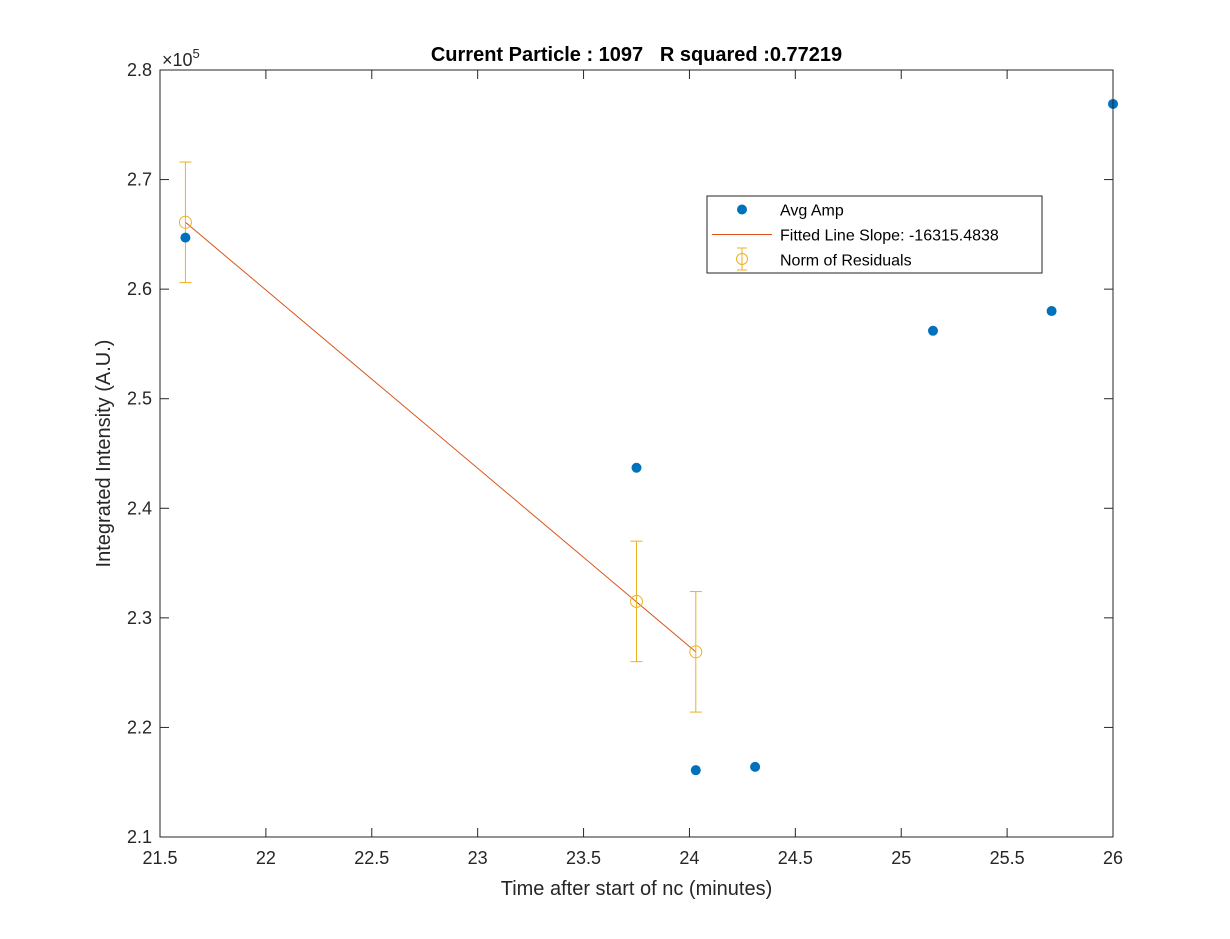 This screenshot has height=939, width=1230. What do you see at coordinates (371, 858) in the screenshot?
I see `x-tick-label: 22.5` at bounding box center [371, 858].